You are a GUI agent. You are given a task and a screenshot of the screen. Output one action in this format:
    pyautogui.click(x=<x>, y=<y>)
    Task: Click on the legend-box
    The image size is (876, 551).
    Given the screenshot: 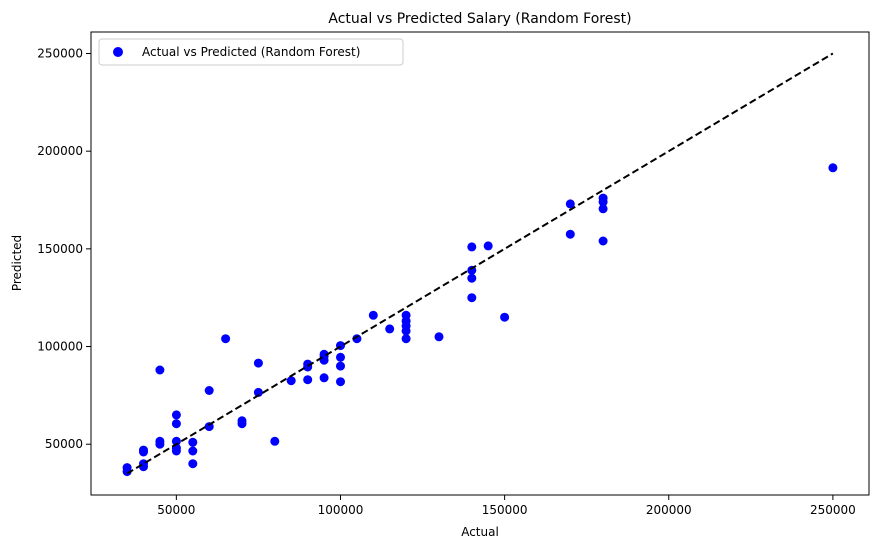 What is the action you would take?
    pyautogui.click(x=251, y=52)
    